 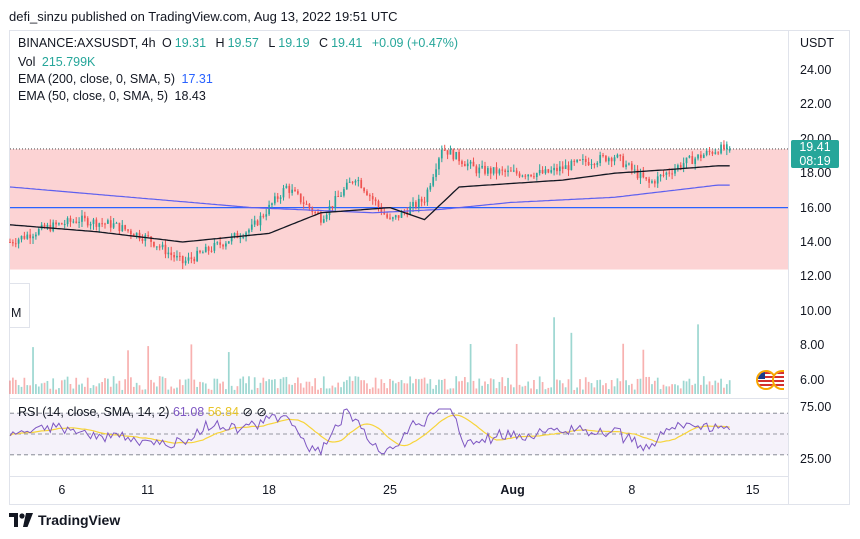 What do you see at coordinates (87, 43) in the screenshot?
I see `symbol-label: BINANCE:AXSUSDT, 4h` at bounding box center [87, 43].